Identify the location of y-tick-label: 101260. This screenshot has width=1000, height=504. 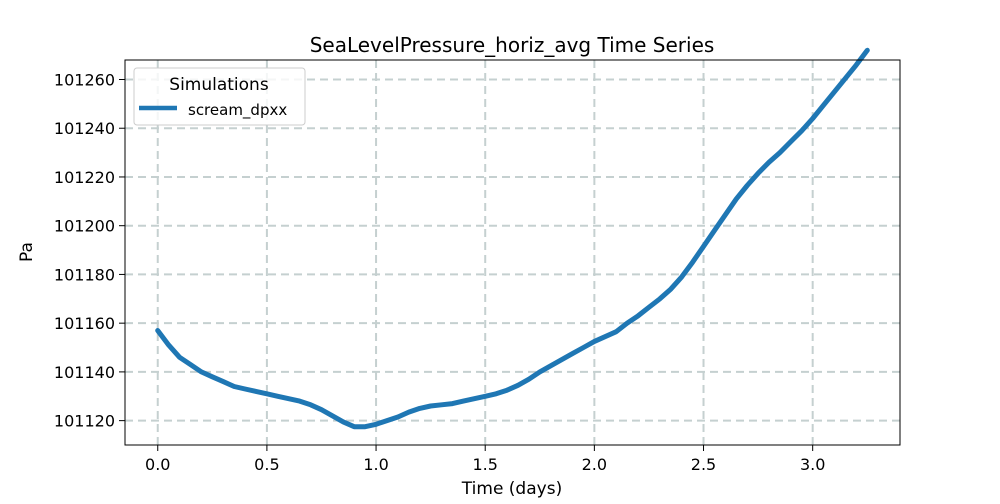
(84, 79).